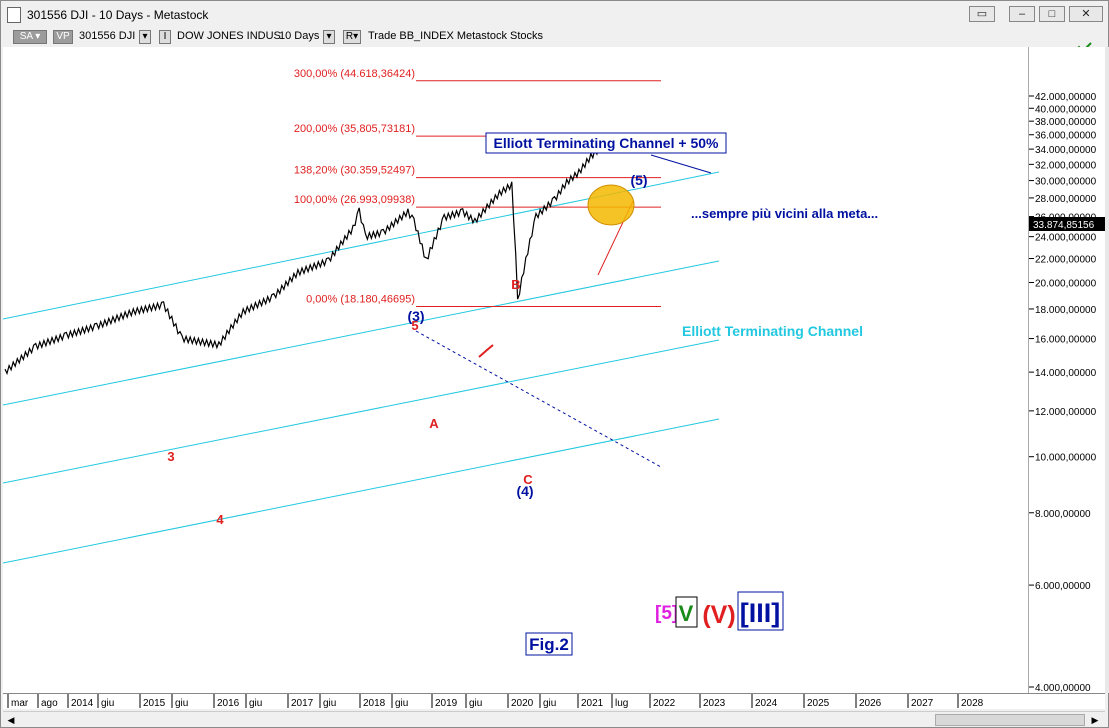  I want to click on period-label: 10 Days, so click(299, 36).